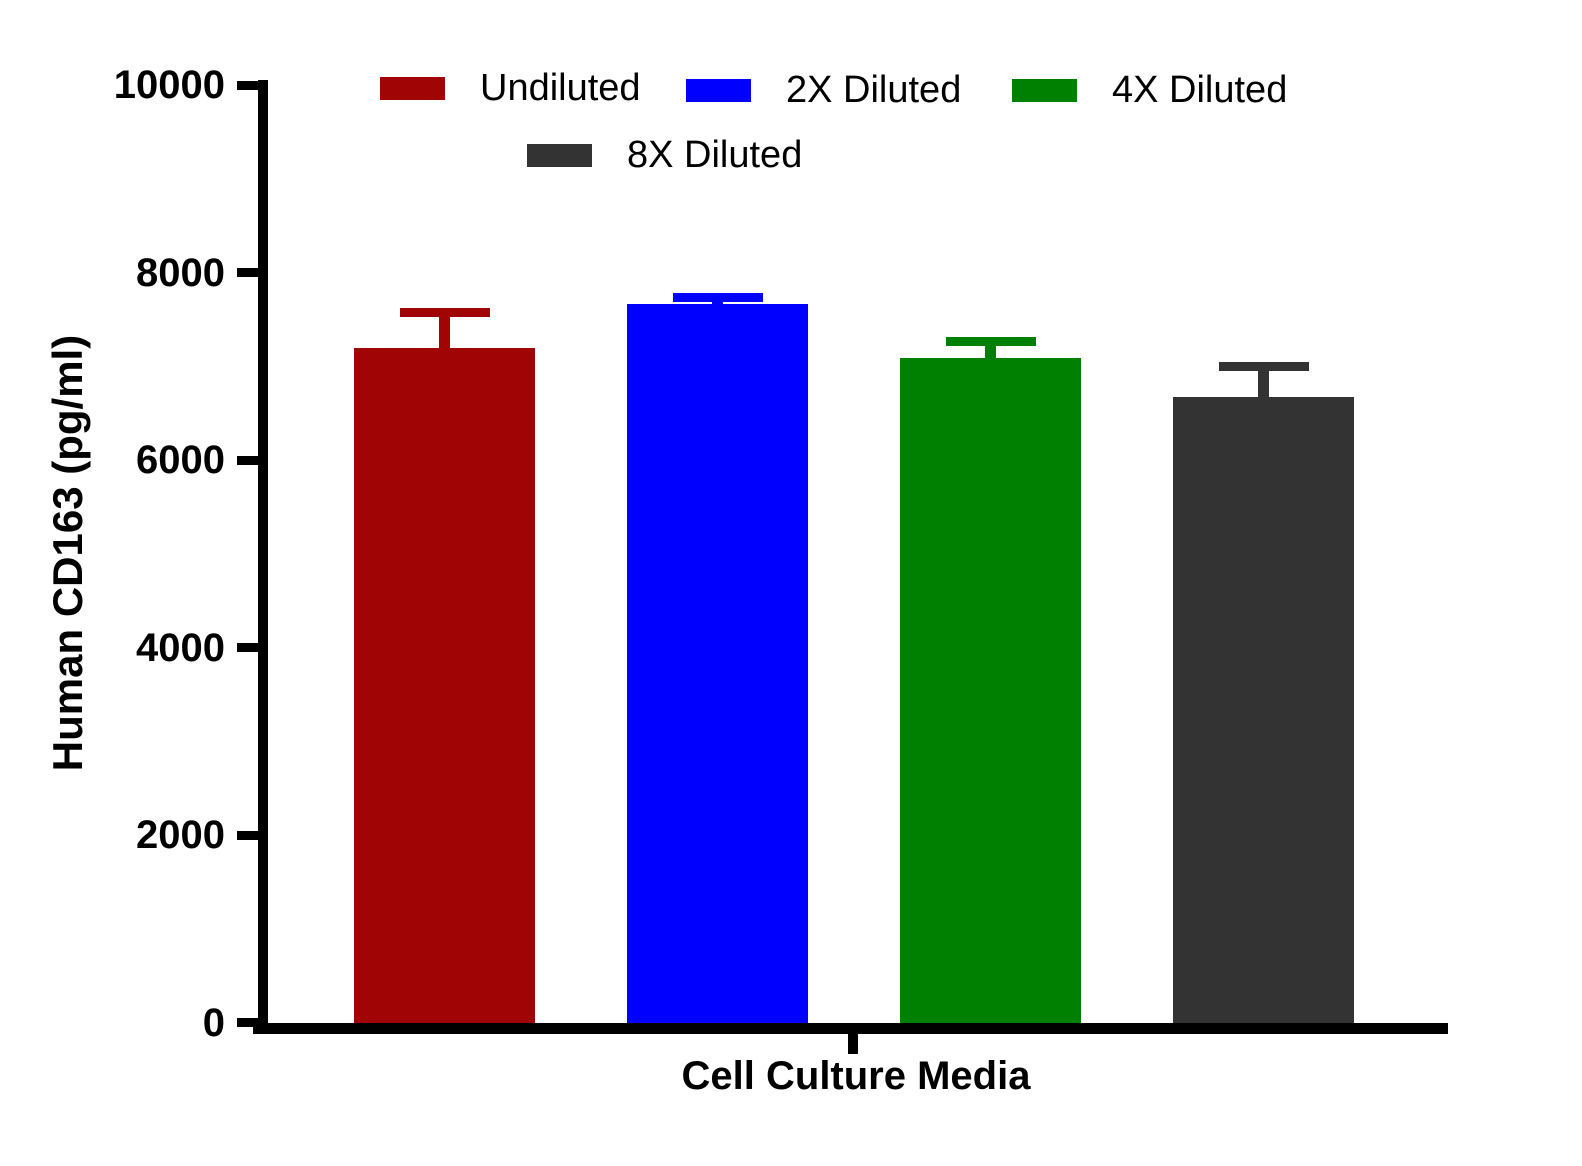 The image size is (1582, 1166). I want to click on legend-label-4x-diluted: 4X Diluted, so click(1200, 90).